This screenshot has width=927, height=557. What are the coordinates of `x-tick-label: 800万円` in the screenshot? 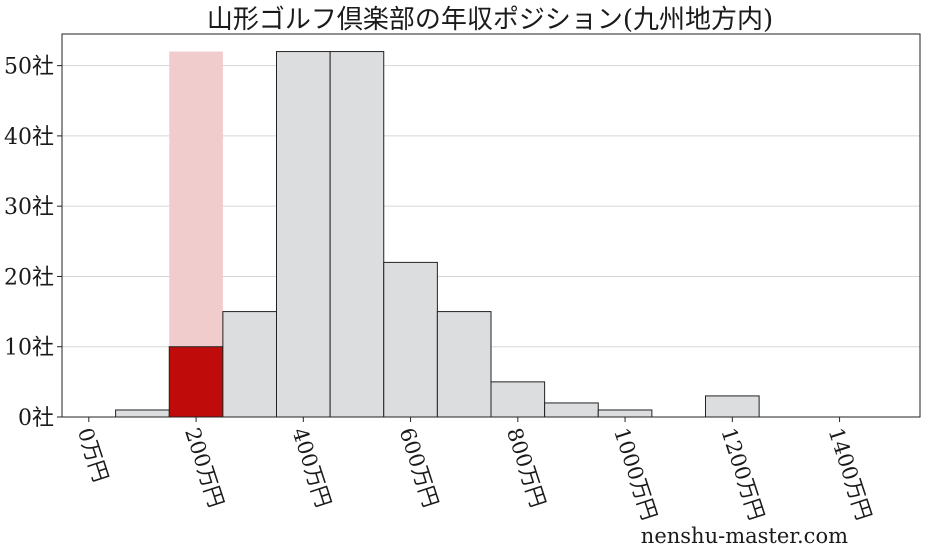 It's located at (526, 467).